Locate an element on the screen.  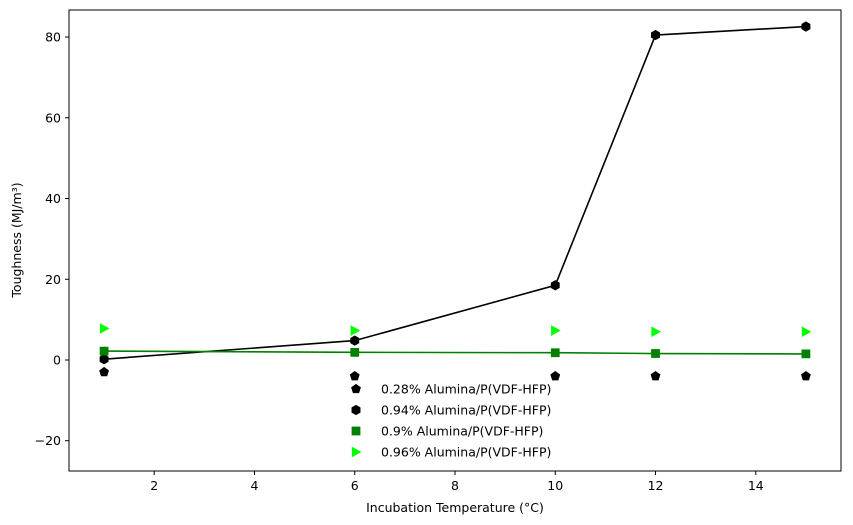
x-axis: 2 4 6 8 10 12 14 is located at coordinates (457, 482).